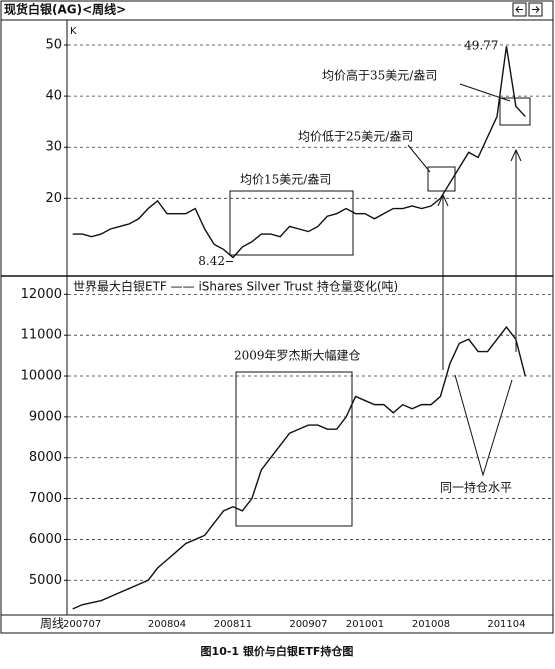  Describe the element at coordinates (476, 487) in the screenshot. I see `annotation: 同一持仓水平` at that location.